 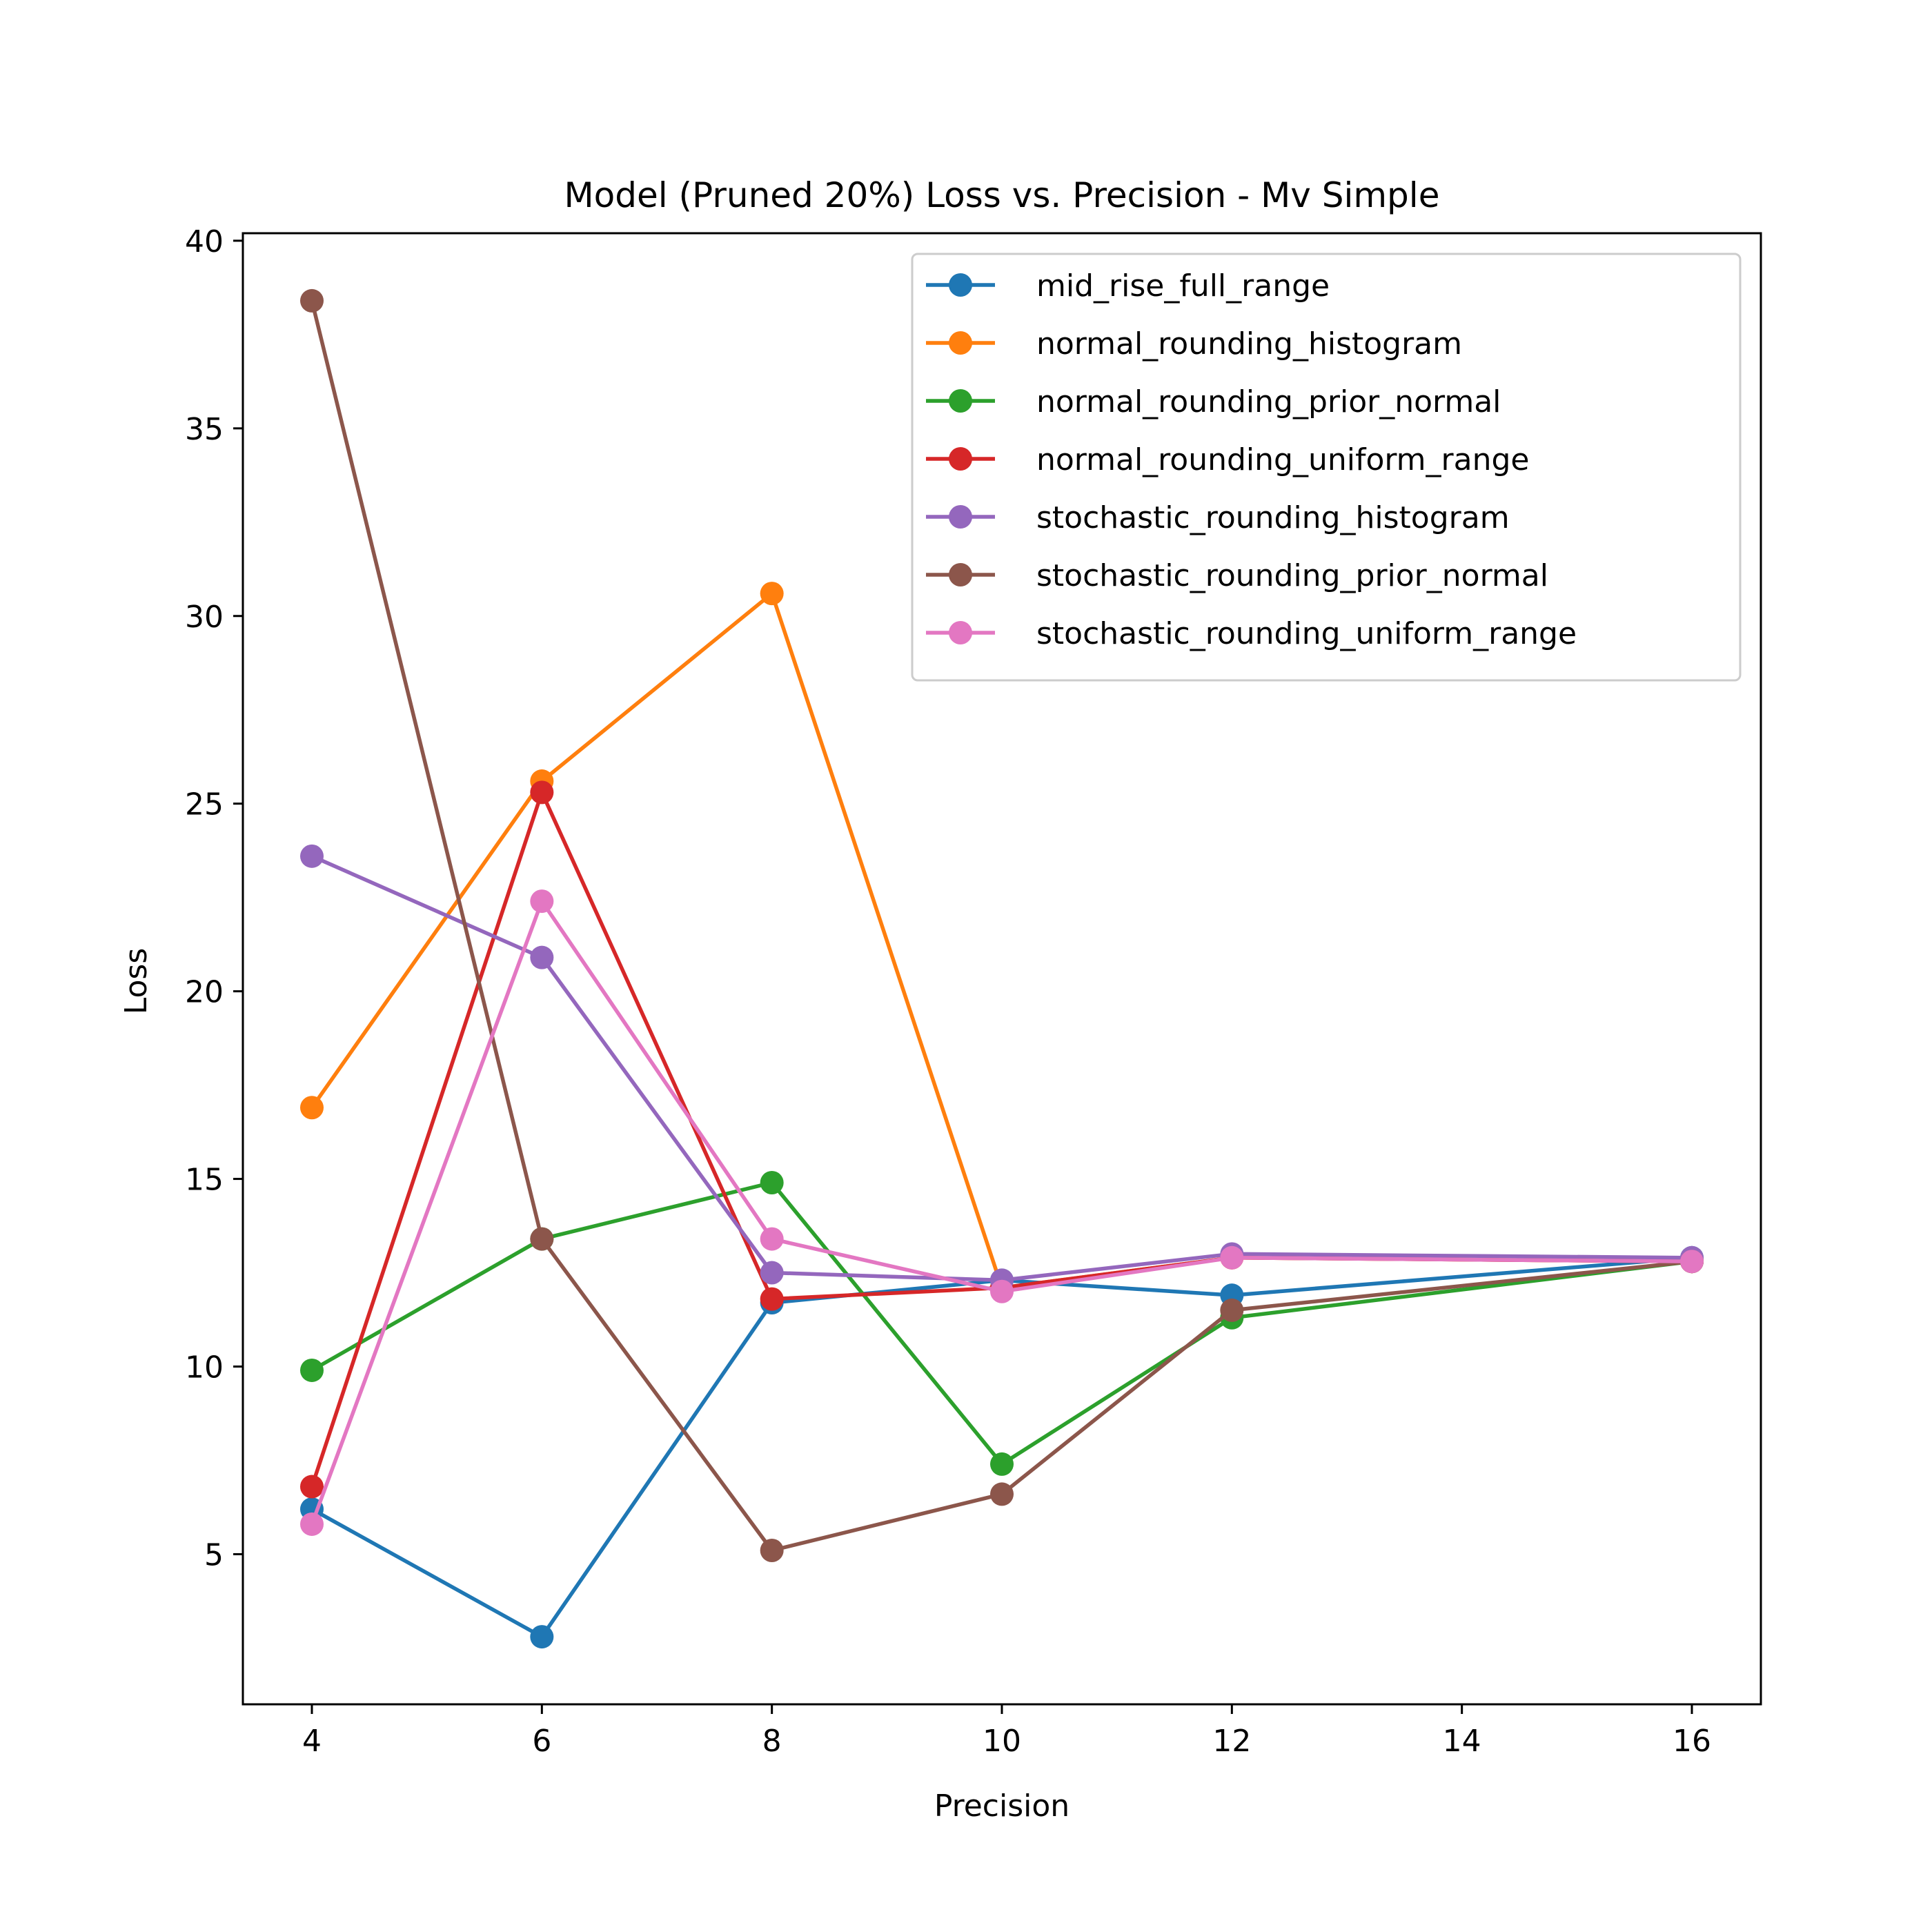 I want to click on y-tick-label: 30, so click(x=204, y=617).